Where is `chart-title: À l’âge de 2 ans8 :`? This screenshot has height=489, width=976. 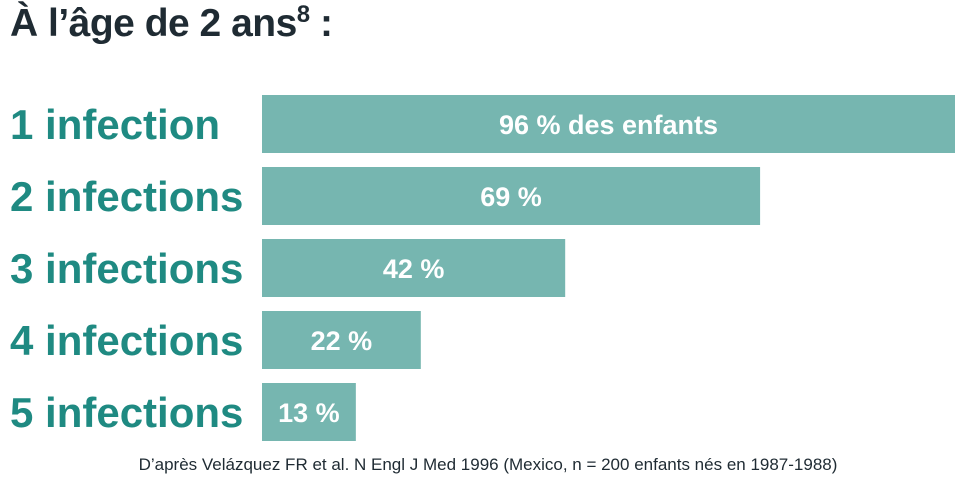 chart-title: À l’âge de 2 ans8 : is located at coordinates (171, 23).